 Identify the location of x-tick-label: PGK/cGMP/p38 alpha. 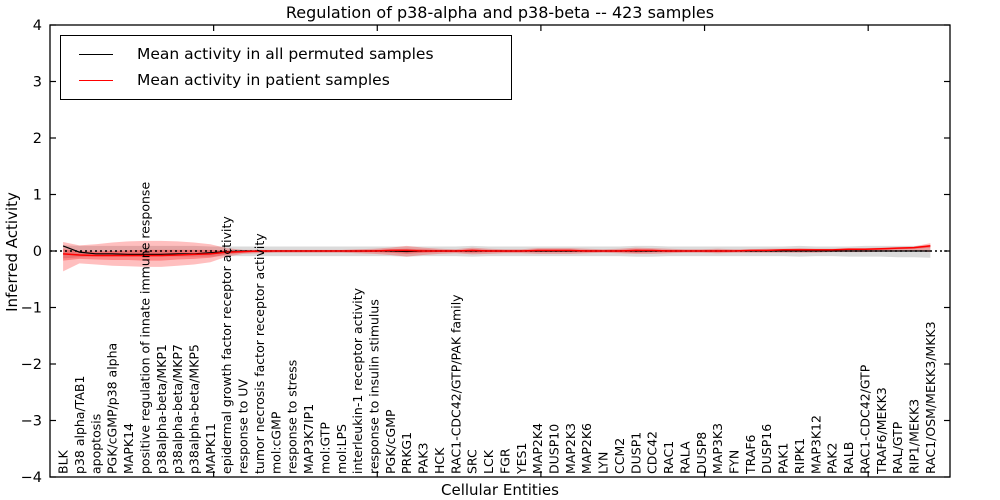
(112, 408).